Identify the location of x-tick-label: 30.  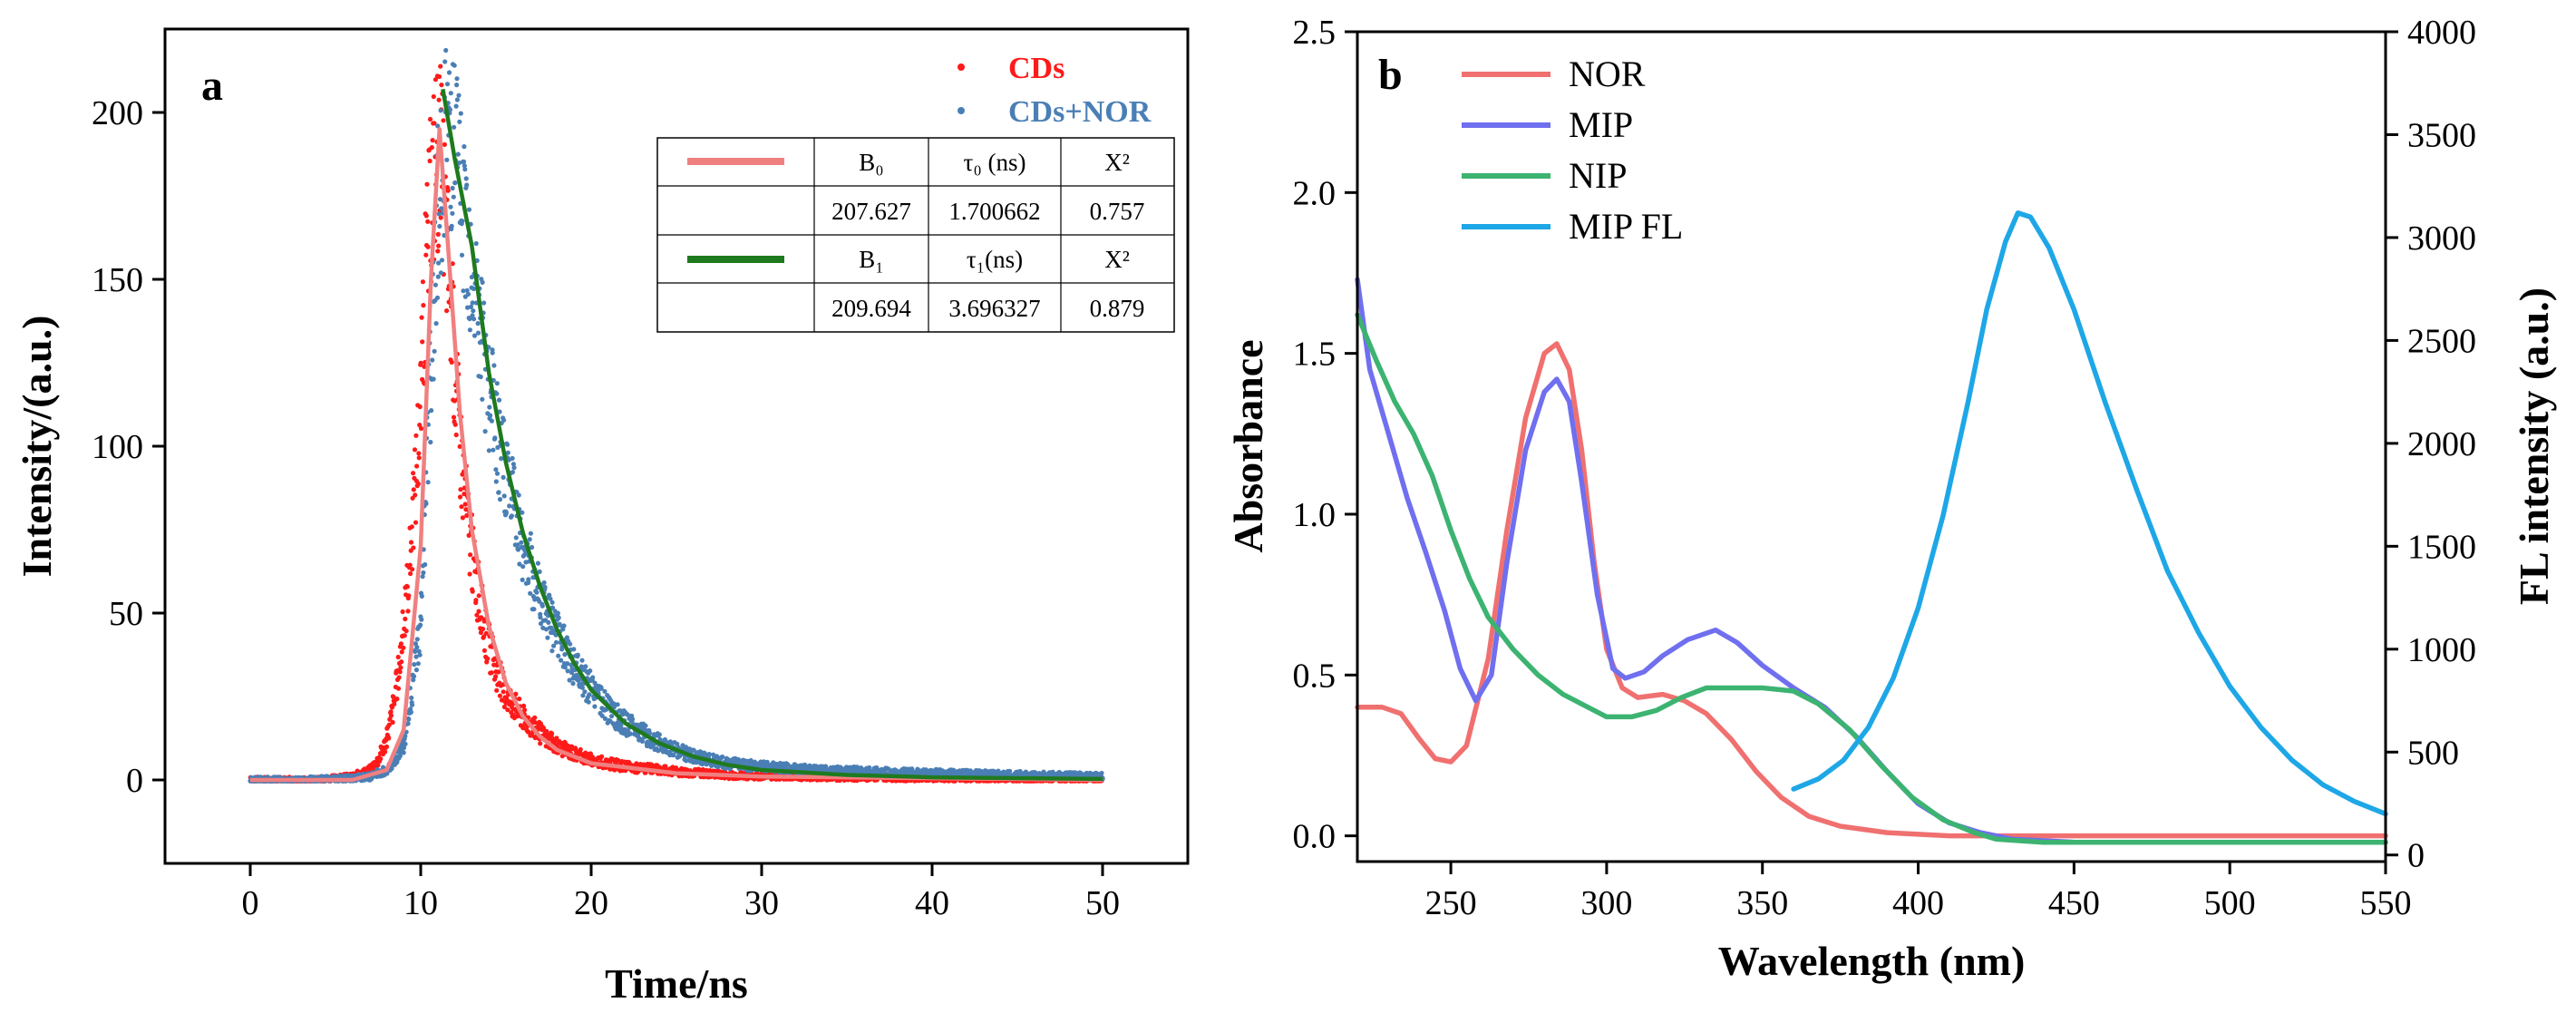
(761, 903).